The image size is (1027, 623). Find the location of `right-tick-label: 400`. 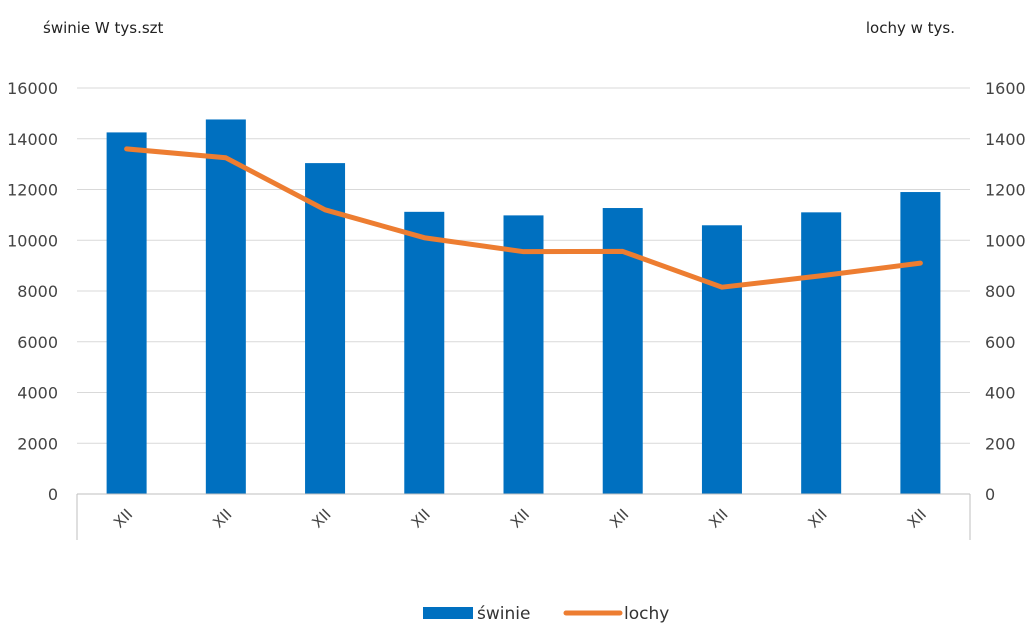

right-tick-label: 400 is located at coordinates (1000, 393).